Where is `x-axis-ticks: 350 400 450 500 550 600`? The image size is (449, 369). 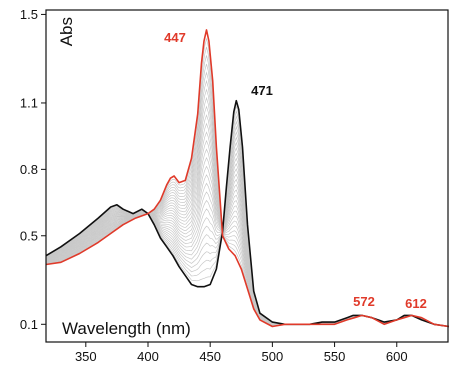
x-axis-ticks: 350 400 450 500 550 600 is located at coordinates (241, 353).